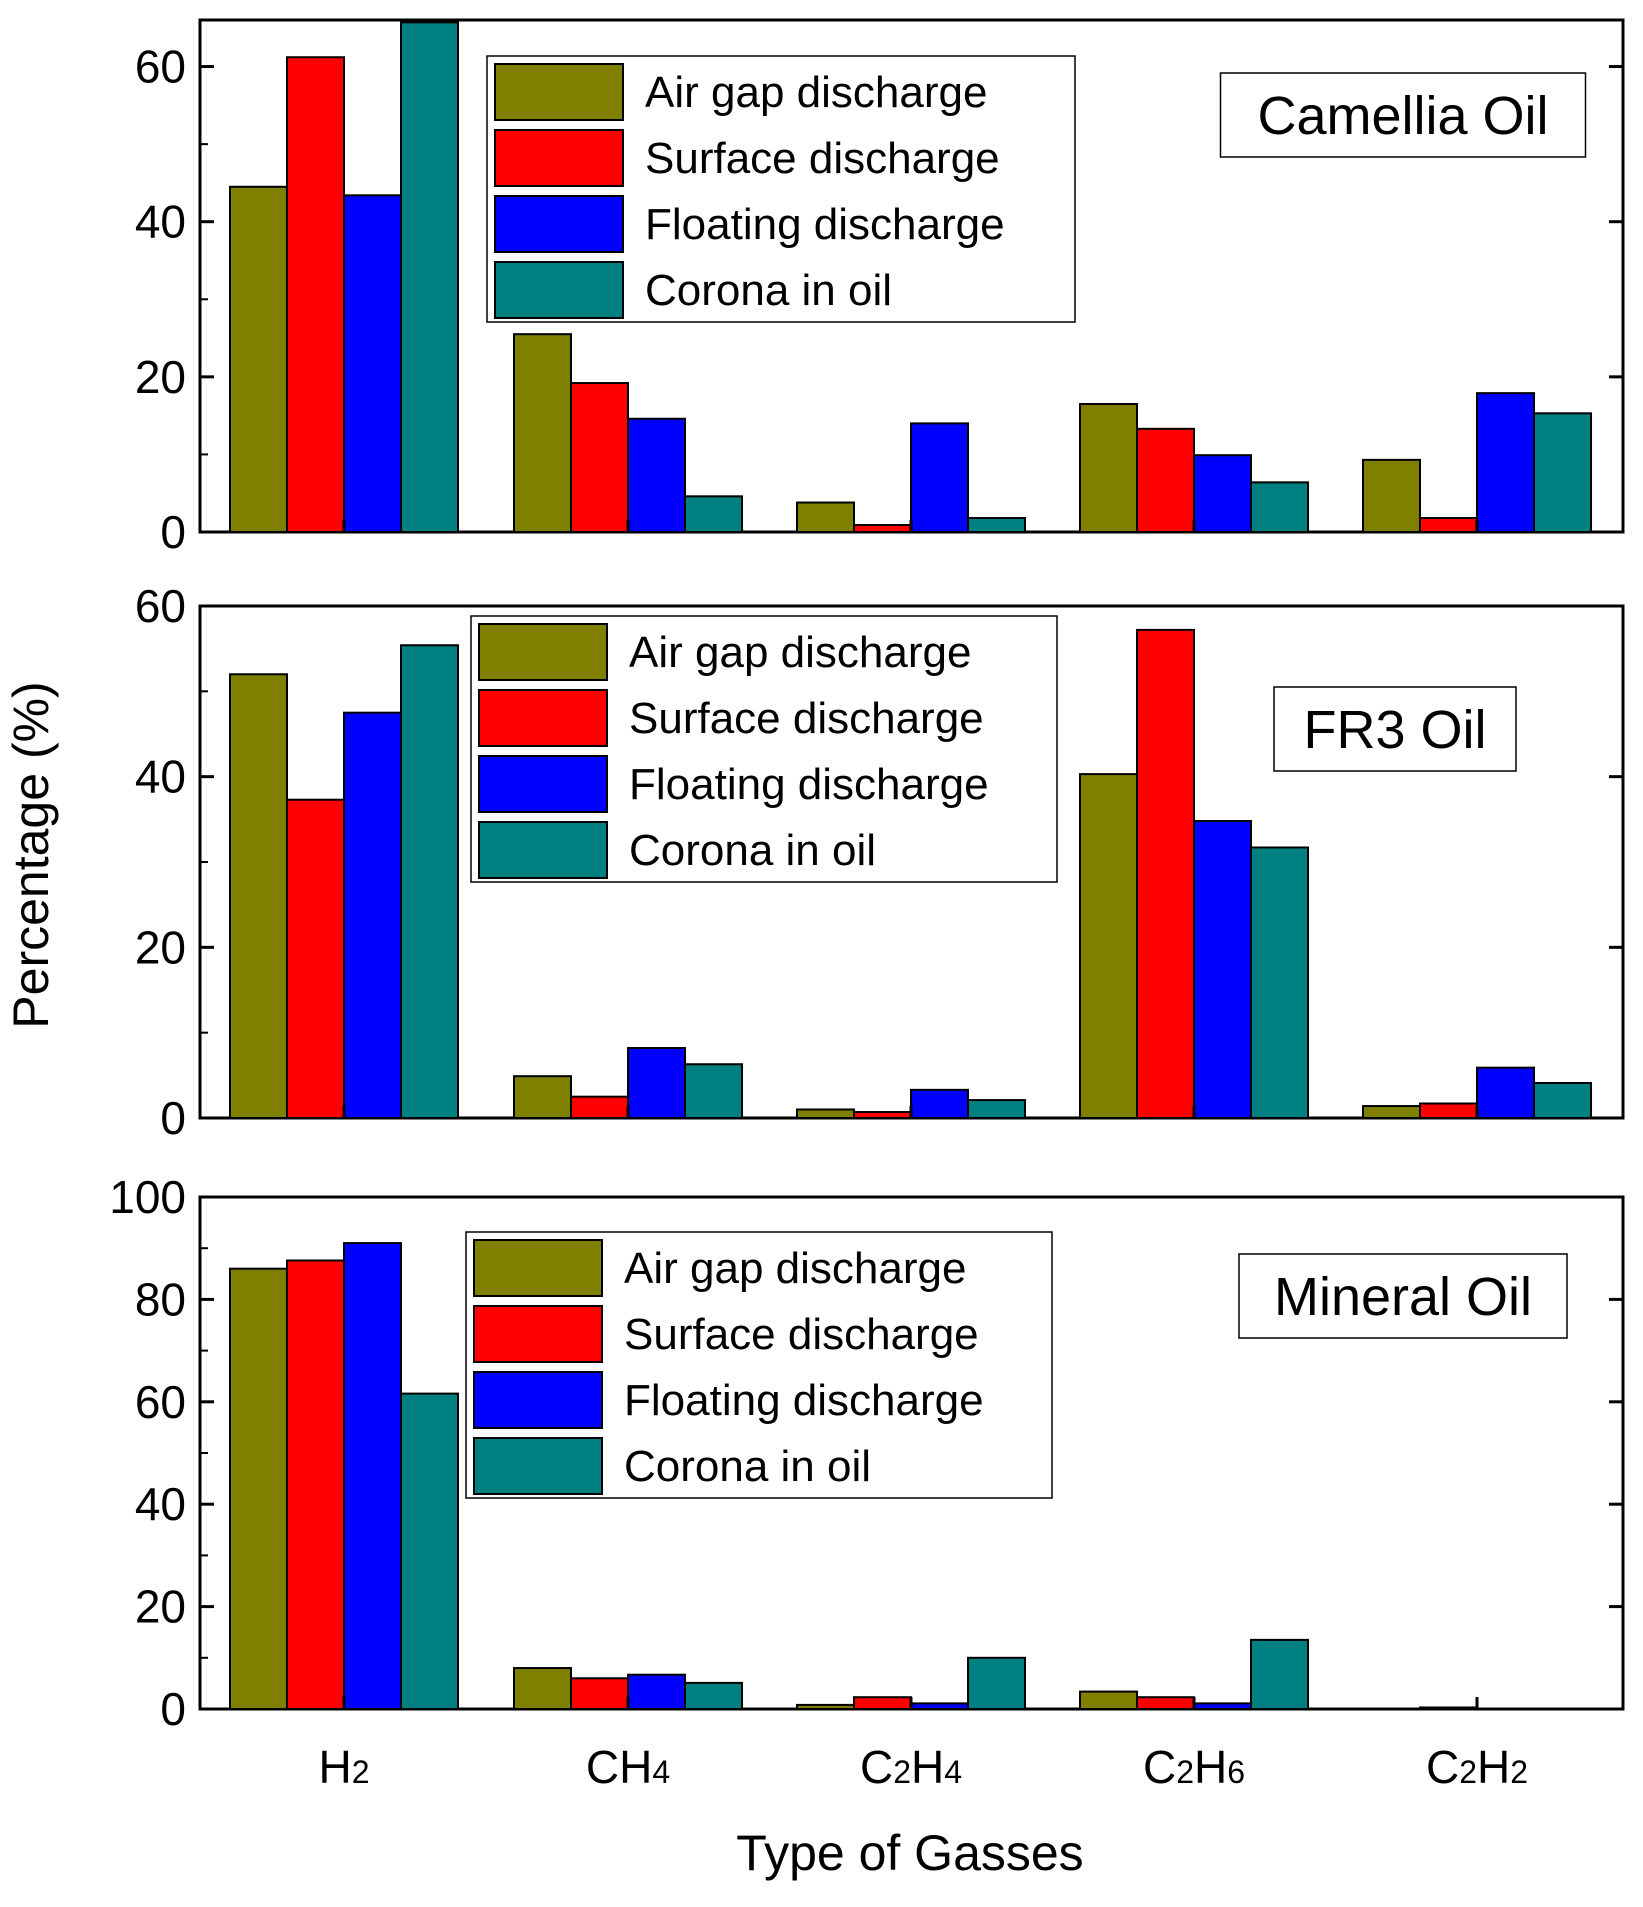  I want to click on x-category-label: C2H4, so click(911, 1767).